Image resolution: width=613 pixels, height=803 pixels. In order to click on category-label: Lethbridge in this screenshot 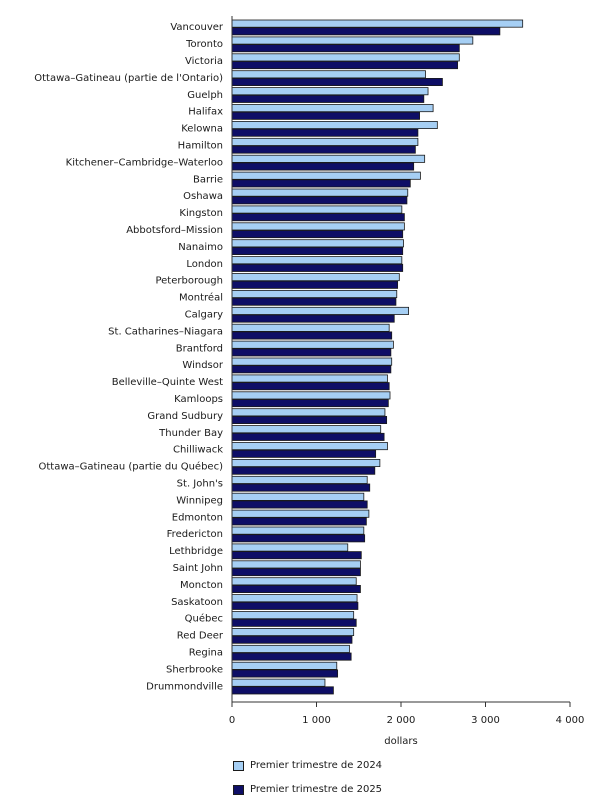, I will do `click(196, 551)`.